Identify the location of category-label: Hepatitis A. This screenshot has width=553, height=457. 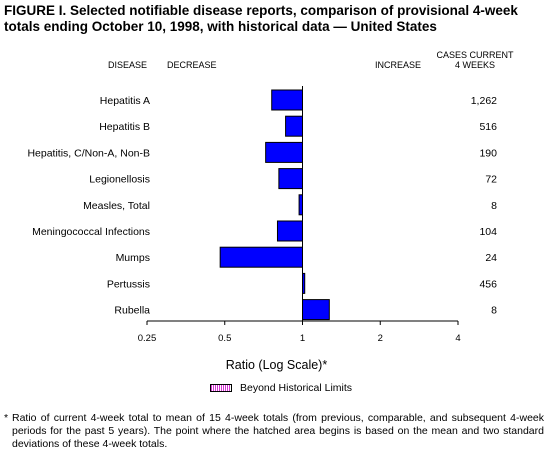
(125, 101).